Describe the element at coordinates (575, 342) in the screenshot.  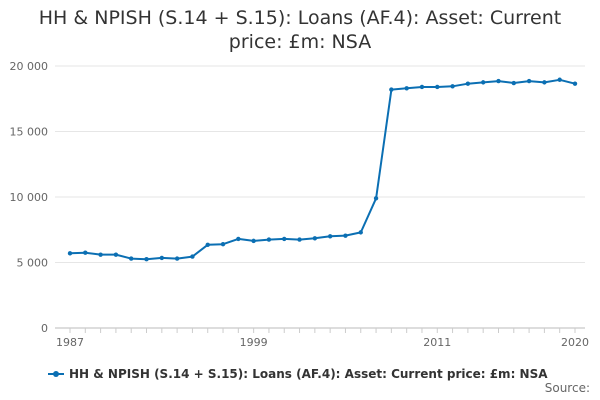
I see `x-tick-label: 2020` at that location.